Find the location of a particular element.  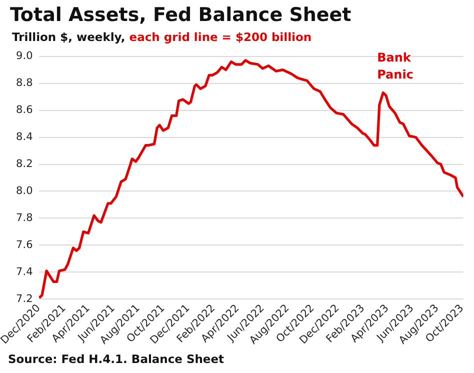

chart-subtitle: Trillion $, weekly, is located at coordinates (69, 37).